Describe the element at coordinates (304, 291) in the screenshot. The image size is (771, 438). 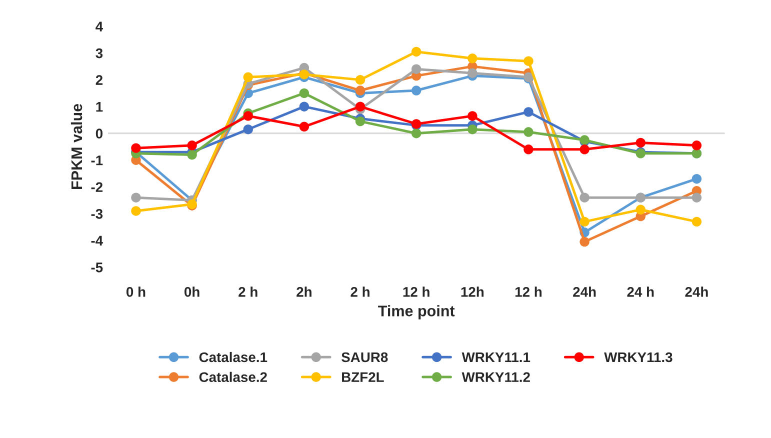
I see `x-tick-label: 2h` at that location.